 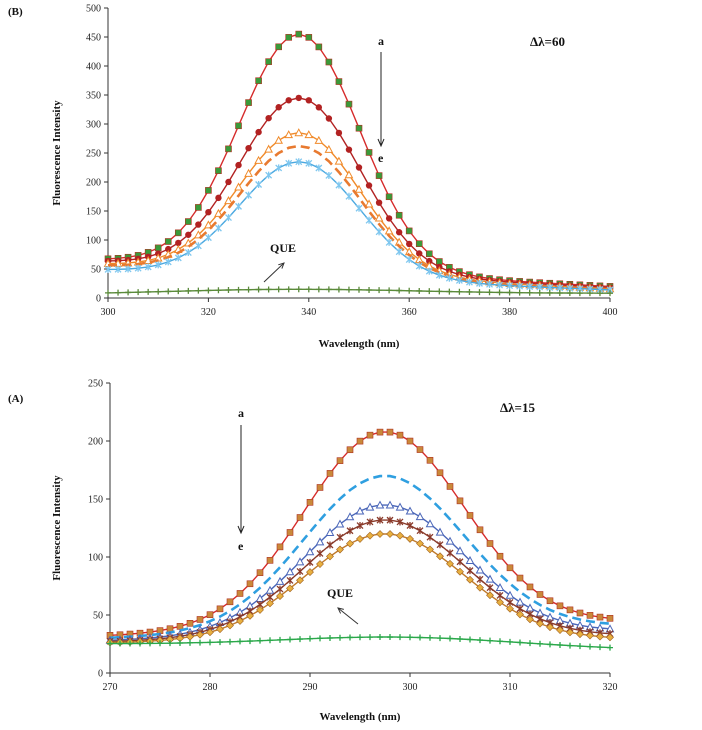 I want to click on x-tick-label: 310, so click(x=510, y=687).